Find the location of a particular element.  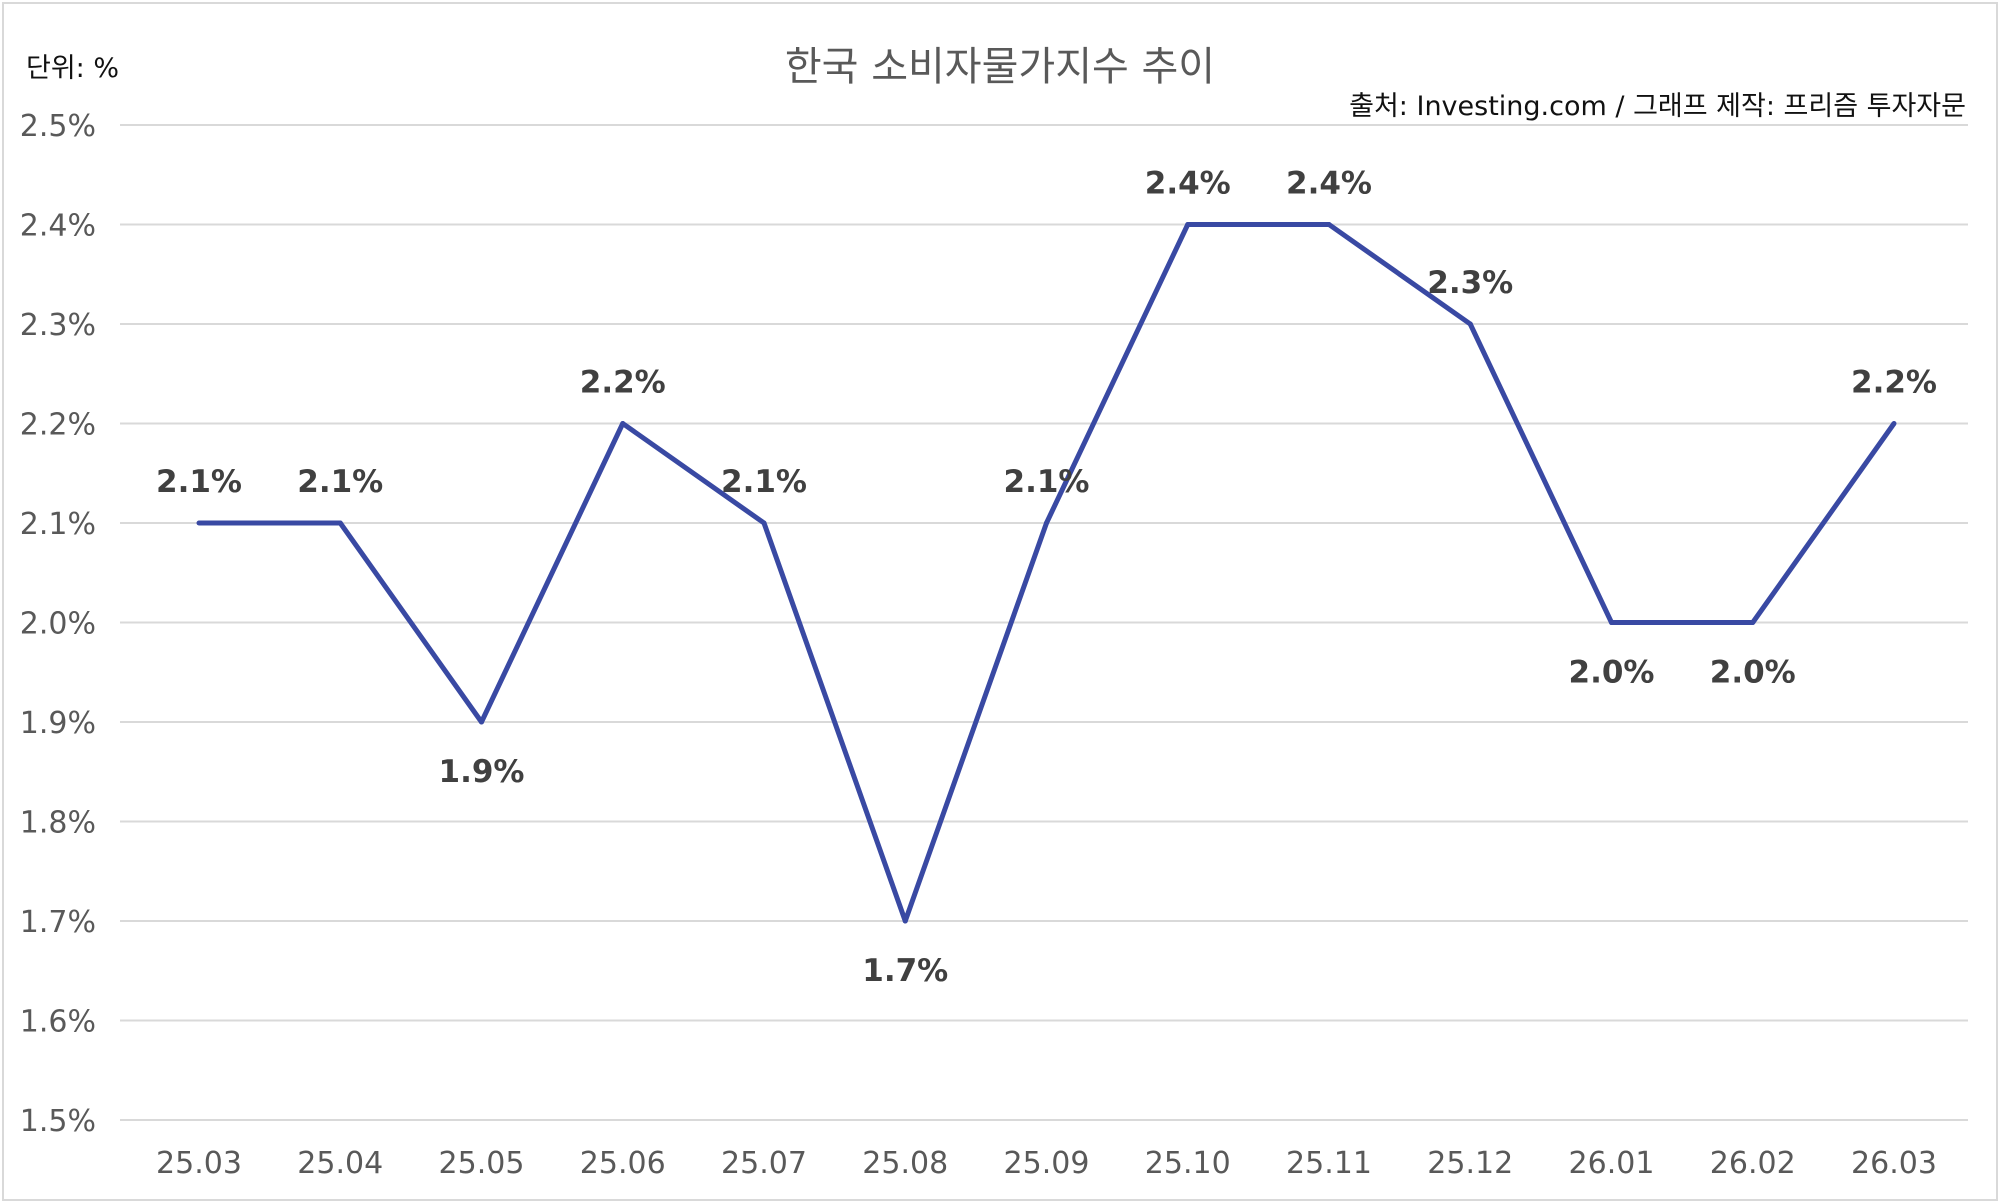

data-label: 1.7% is located at coordinates (905, 971).